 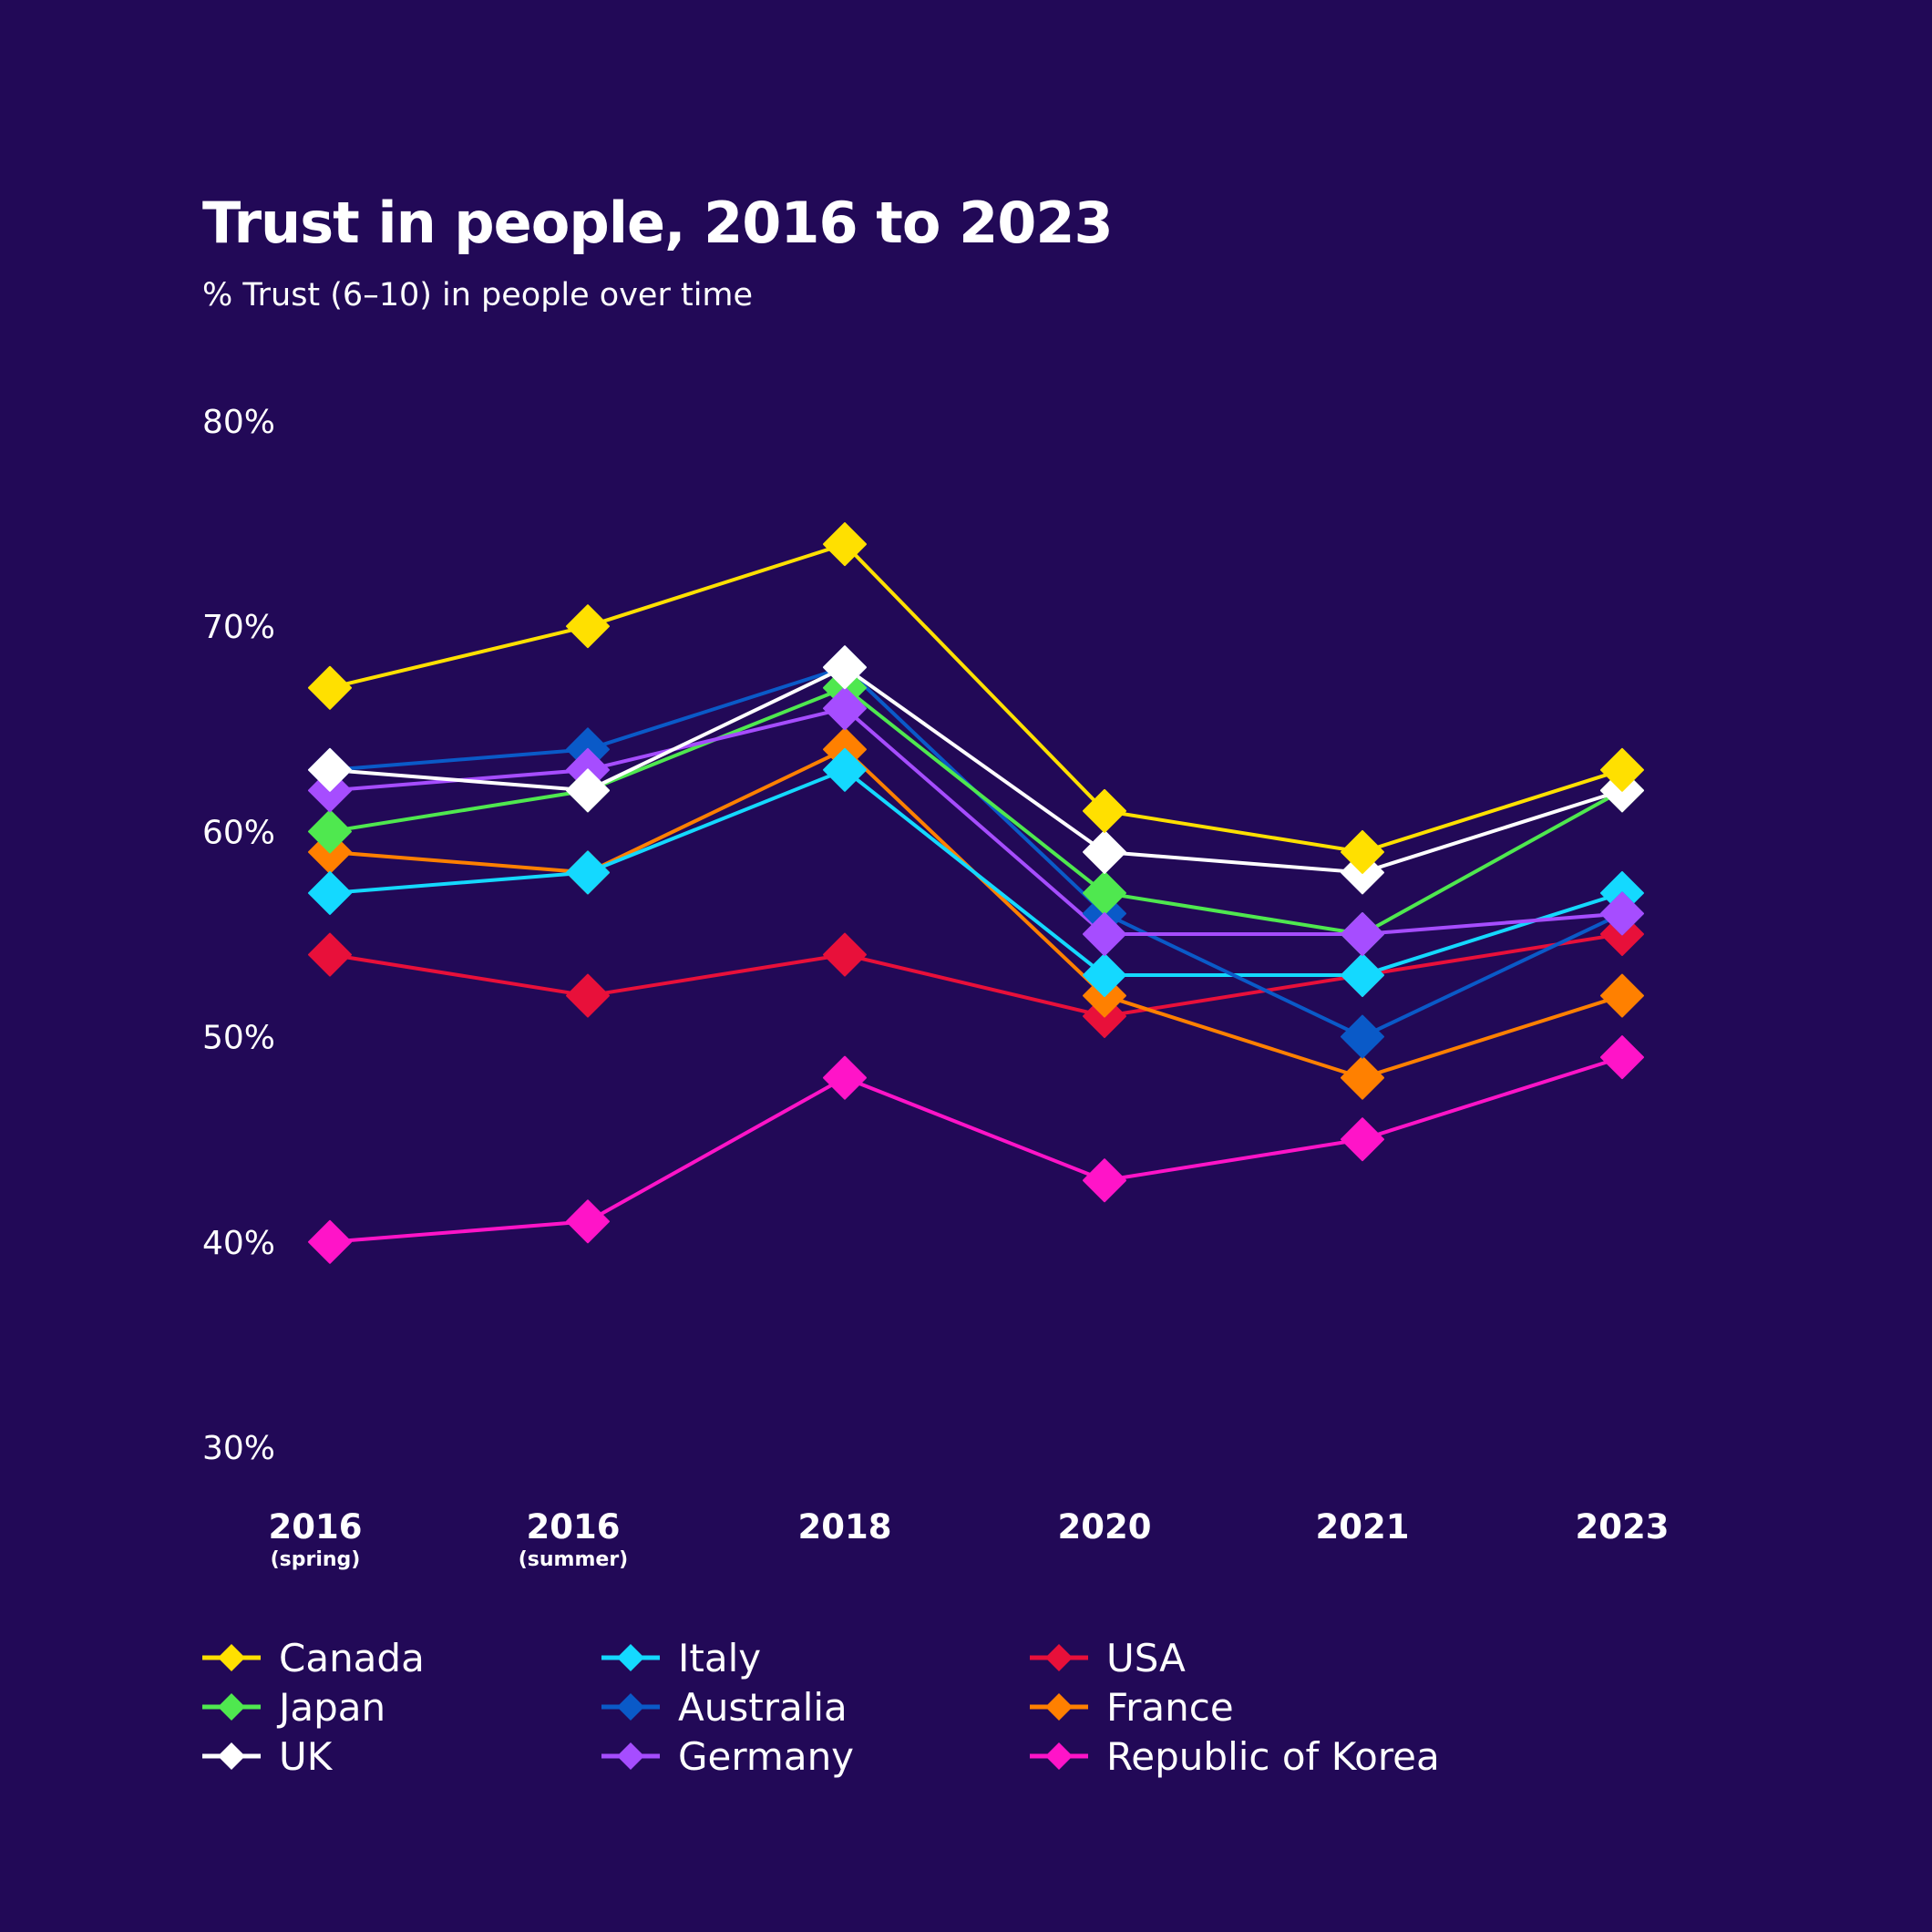 I want to click on chart-subtitle: % Trust (6–10) in people over time, so click(x=478, y=295).